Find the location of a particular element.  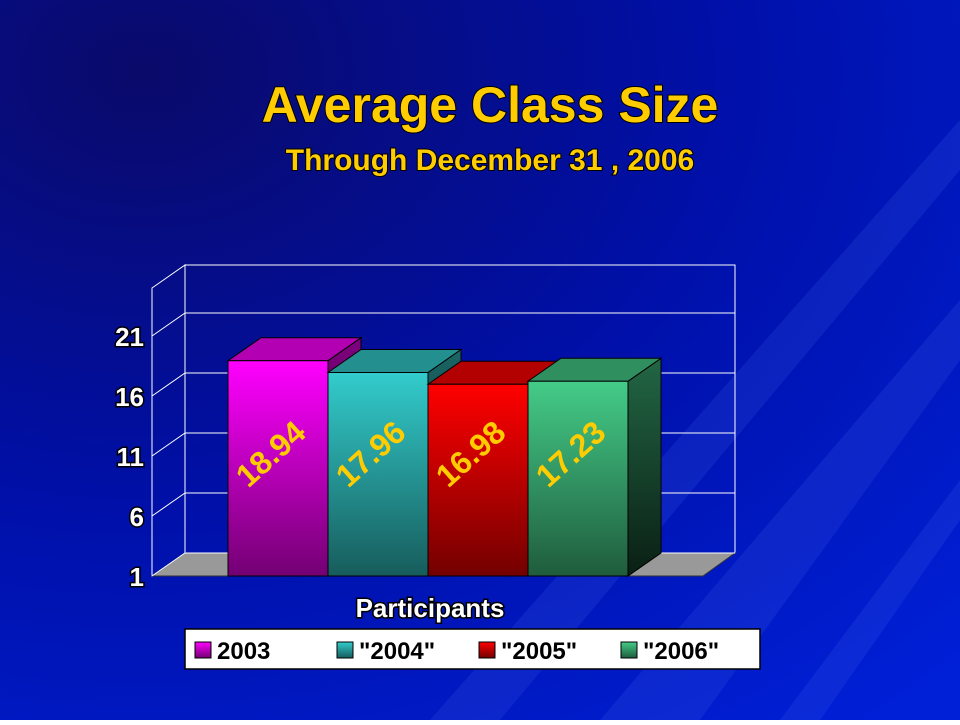

legend-label: 2003 is located at coordinates (243, 651).